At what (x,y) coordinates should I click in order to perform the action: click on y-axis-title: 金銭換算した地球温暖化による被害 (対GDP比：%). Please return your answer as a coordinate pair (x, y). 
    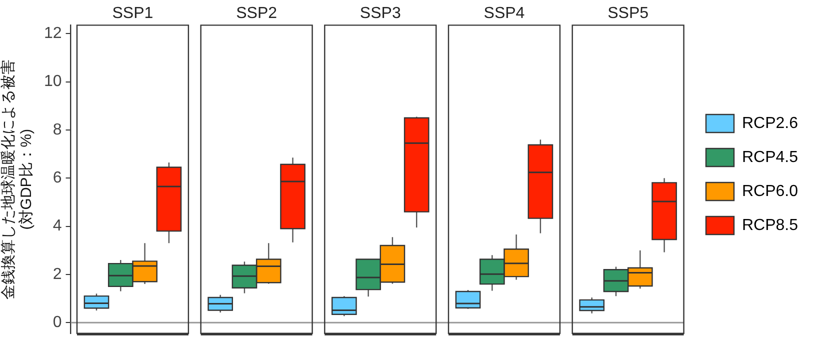
    Looking at the image, I should click on (18, 179).